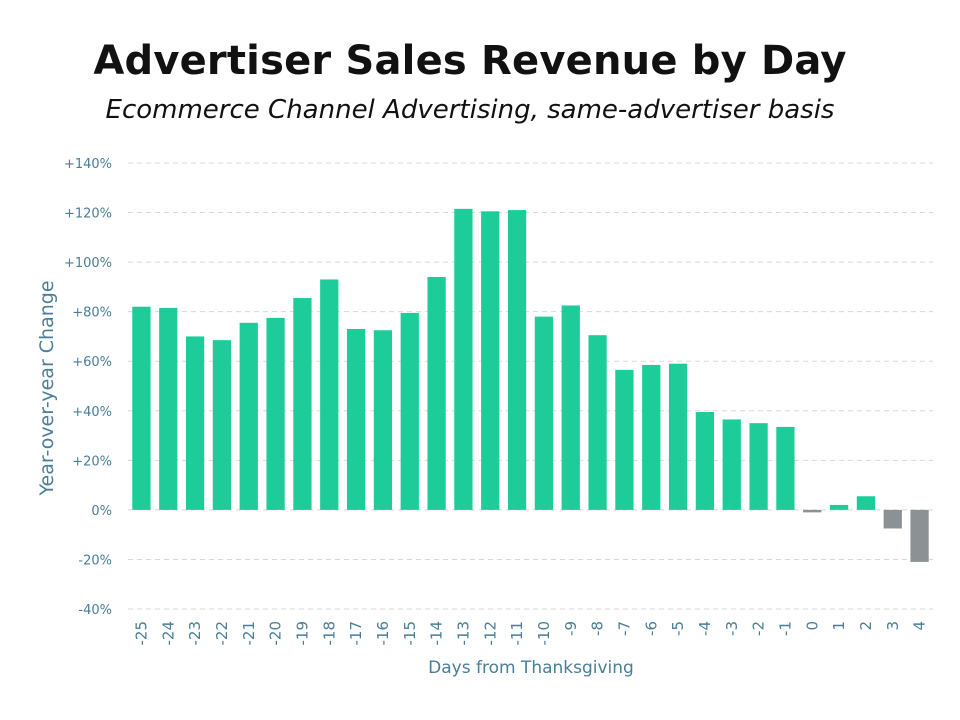  What do you see at coordinates (678, 436) in the screenshot?
I see `bar-day--5` at bounding box center [678, 436].